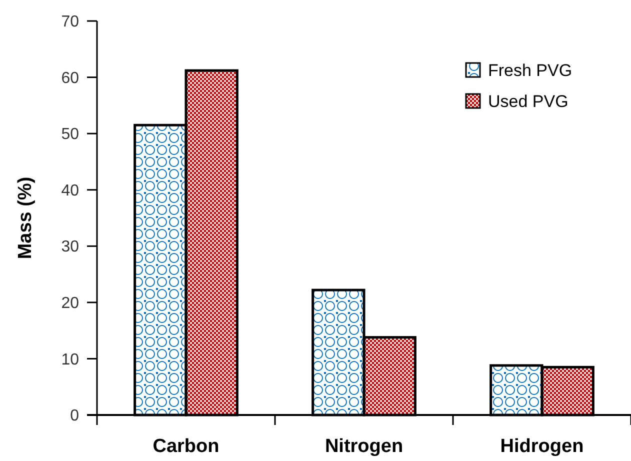 This screenshot has width=631, height=461. What do you see at coordinates (25, 218) in the screenshot?
I see `y-axis-title: Mass (%)` at bounding box center [25, 218].